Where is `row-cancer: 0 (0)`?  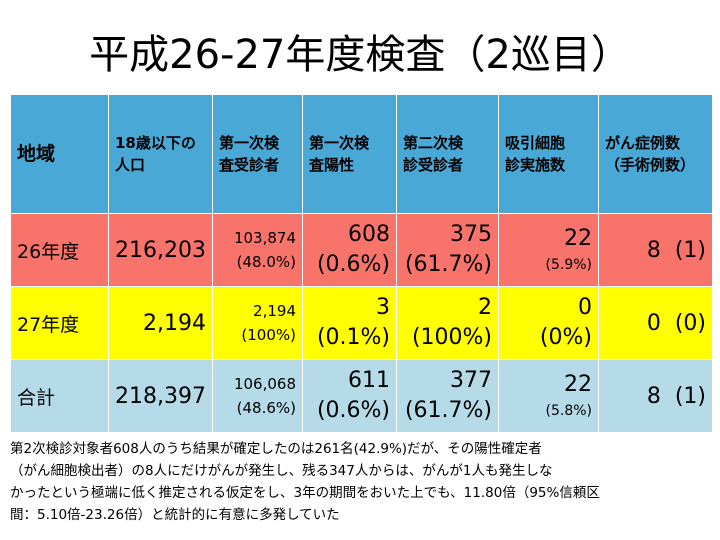 row-cancer: 0 (0) is located at coordinates (655, 323).